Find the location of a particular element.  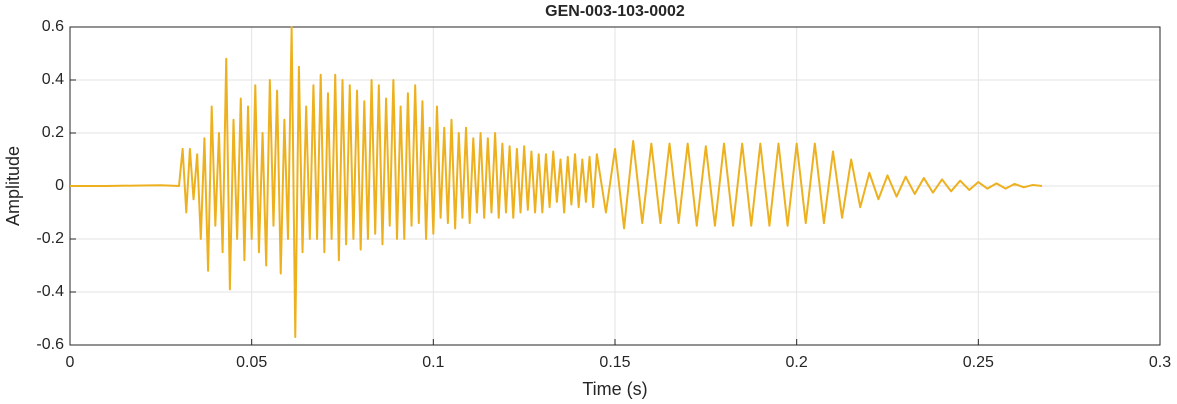

y-axis-label: Amplitude is located at coordinates (13, 186).